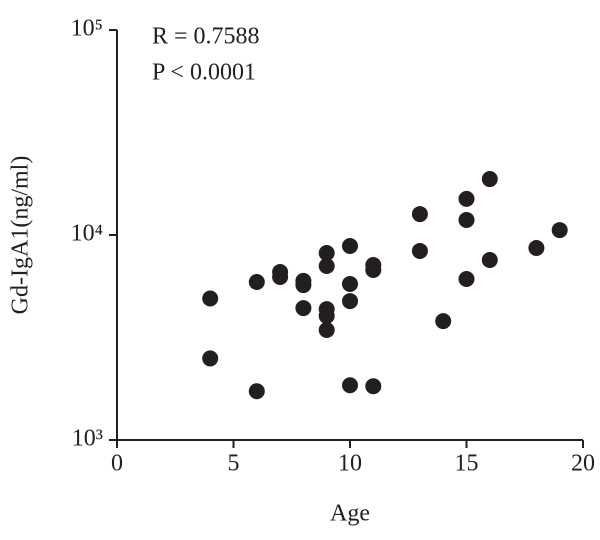 This screenshot has width=600, height=540. I want to click on x-axis-title: Age, so click(350, 514).